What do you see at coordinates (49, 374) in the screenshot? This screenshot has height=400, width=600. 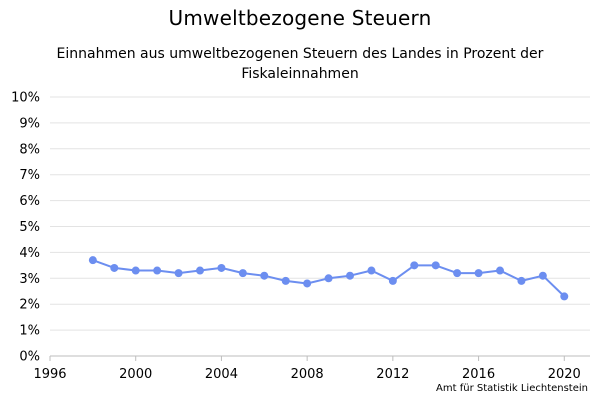 I see `x-tick-label: 1996` at bounding box center [49, 374].